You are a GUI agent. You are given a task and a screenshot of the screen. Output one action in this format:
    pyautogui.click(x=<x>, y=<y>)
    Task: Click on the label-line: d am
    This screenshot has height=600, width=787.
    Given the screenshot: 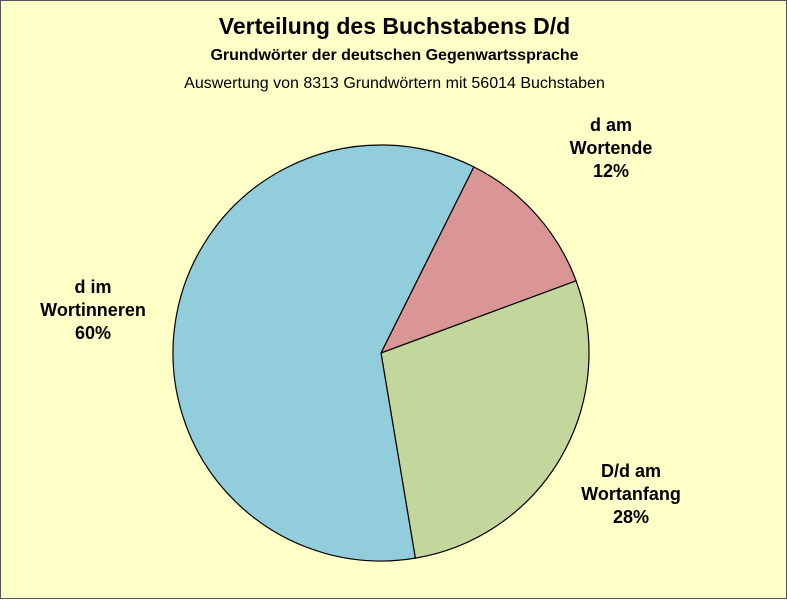 What is the action you would take?
    pyautogui.click(x=610, y=125)
    